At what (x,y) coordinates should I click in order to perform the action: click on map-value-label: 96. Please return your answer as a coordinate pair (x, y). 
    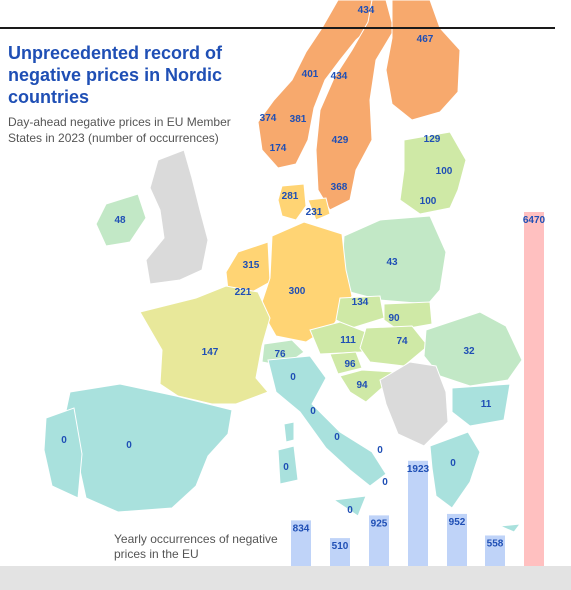
    Looking at the image, I should click on (350, 364).